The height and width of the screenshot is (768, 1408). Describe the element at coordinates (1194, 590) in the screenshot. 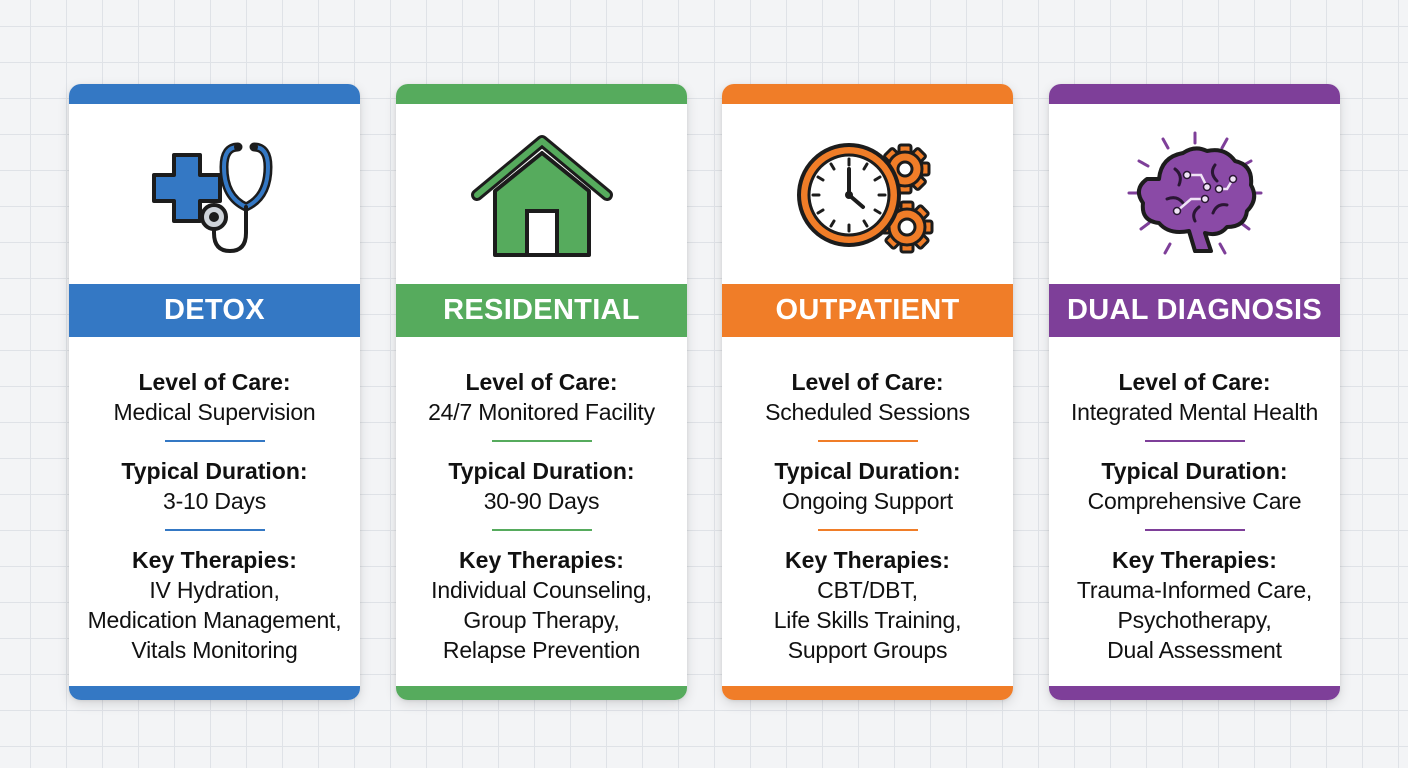

I see `therapy-item: Trauma-Informed Care,` at that location.